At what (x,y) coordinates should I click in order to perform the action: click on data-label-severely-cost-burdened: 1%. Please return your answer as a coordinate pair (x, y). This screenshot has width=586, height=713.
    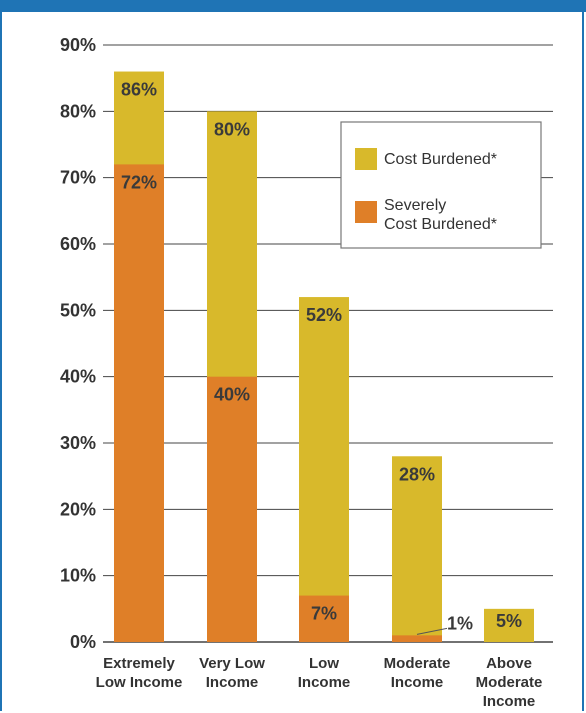
    Looking at the image, I should click on (460, 623).